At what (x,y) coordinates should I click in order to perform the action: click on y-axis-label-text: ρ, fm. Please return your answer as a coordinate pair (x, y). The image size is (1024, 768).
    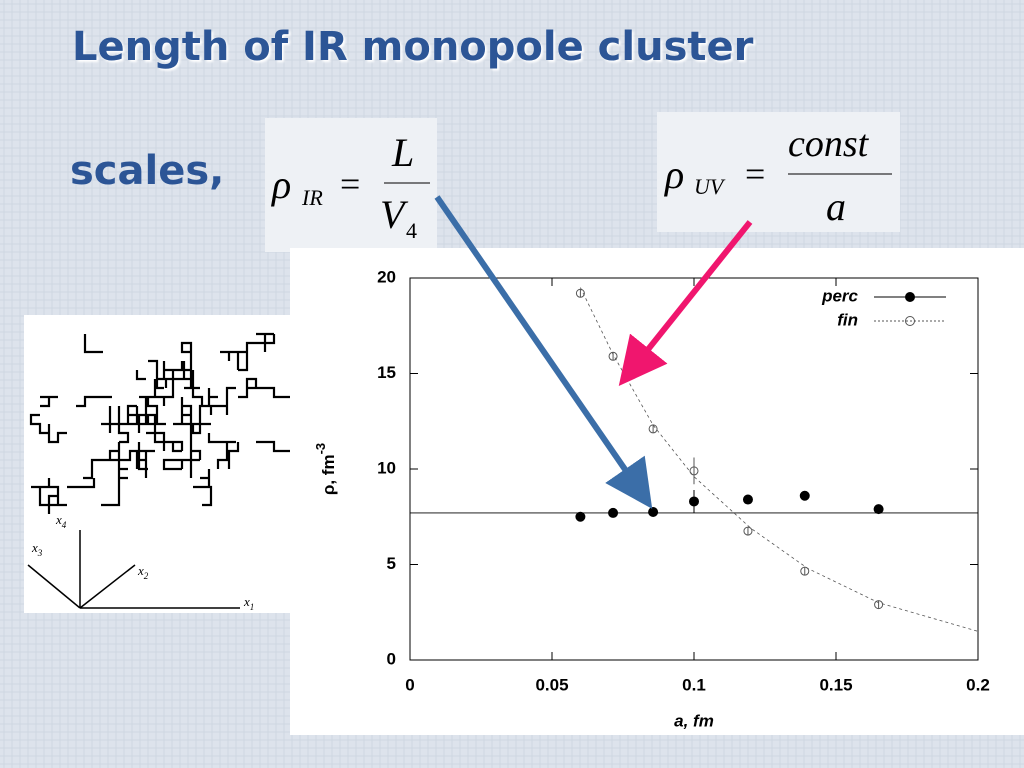
    Looking at the image, I should click on (328, 474).